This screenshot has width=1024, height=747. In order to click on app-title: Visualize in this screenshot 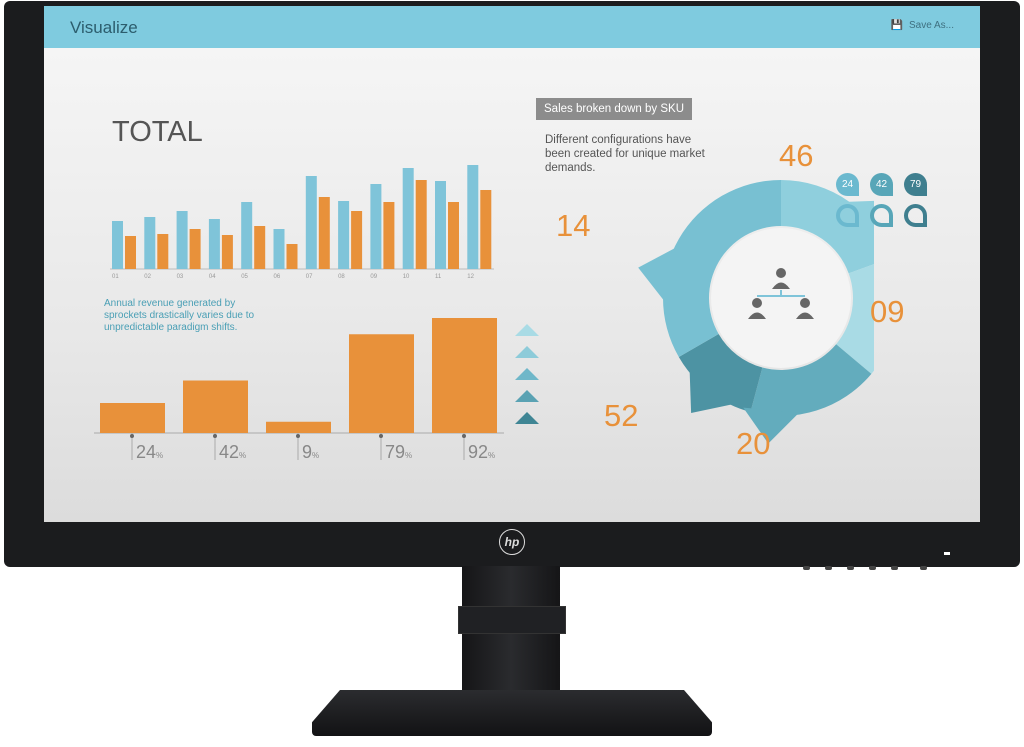, I will do `click(104, 27)`.